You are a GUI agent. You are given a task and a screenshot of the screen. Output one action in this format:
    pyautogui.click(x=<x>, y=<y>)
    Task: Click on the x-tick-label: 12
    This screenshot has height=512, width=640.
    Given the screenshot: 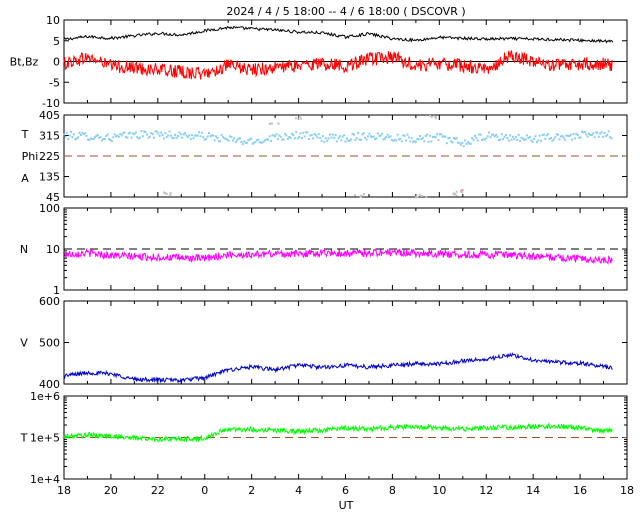 What is the action you would take?
    pyautogui.click(x=486, y=490)
    